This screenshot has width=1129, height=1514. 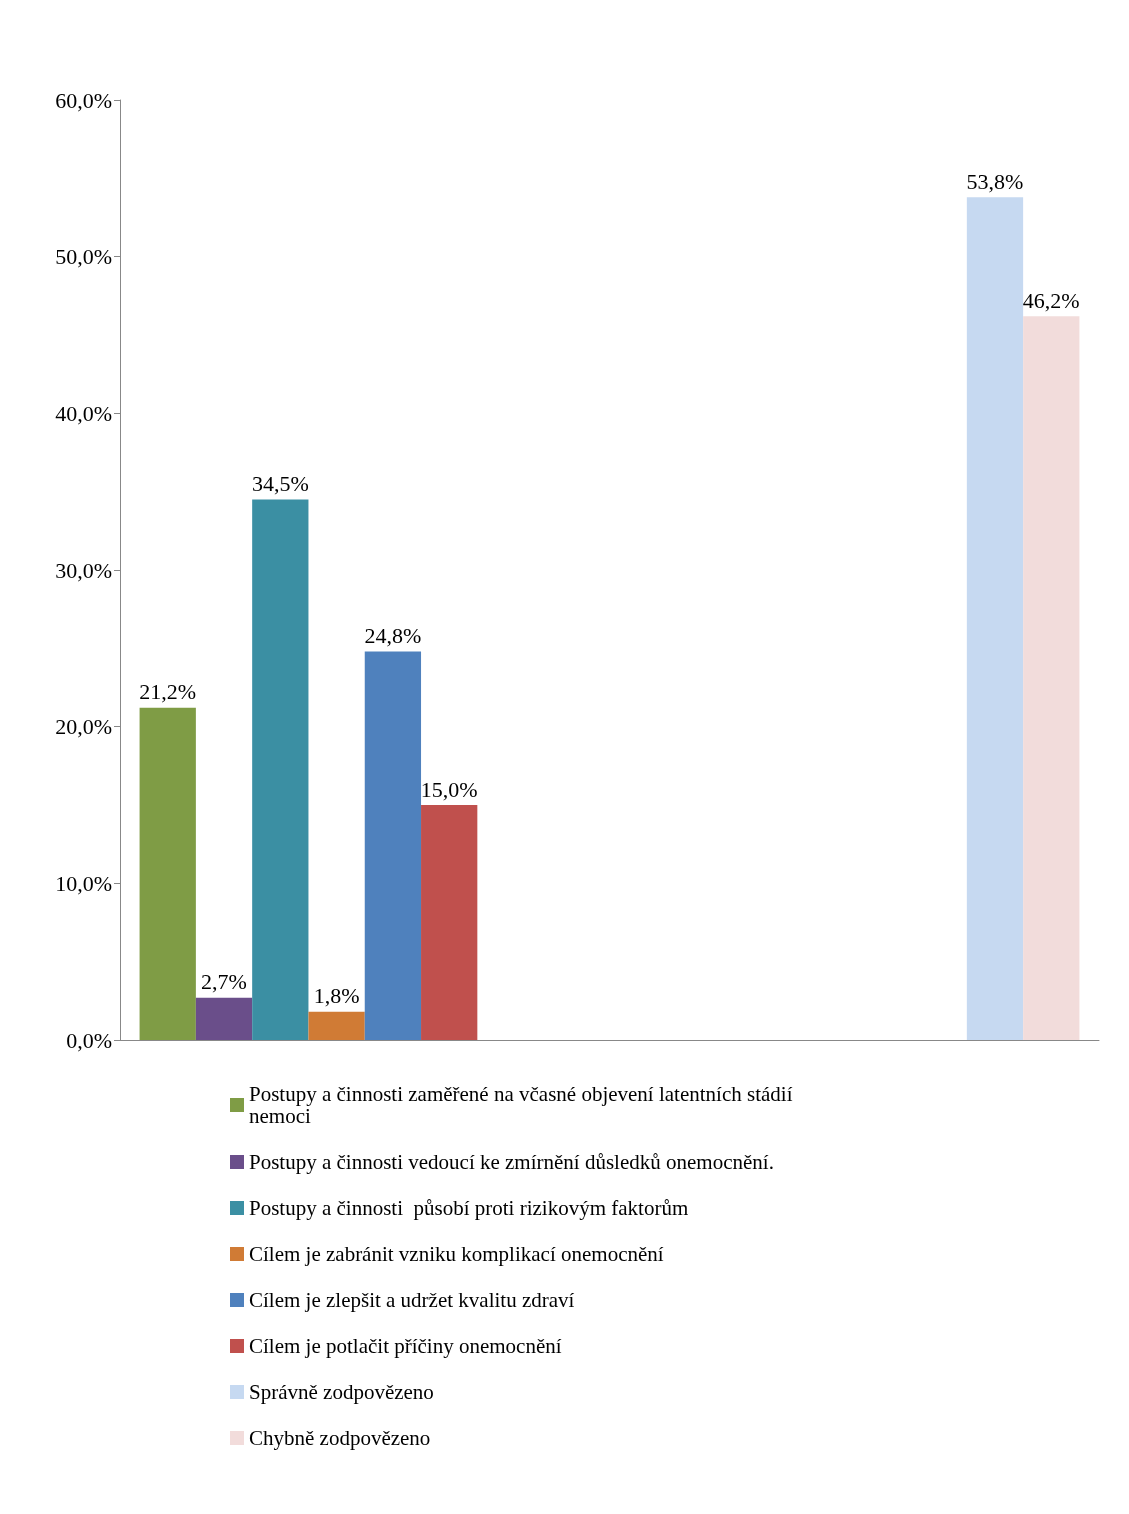 What do you see at coordinates (83, 257) in the screenshot?
I see `y-tick-label: 50,0%` at bounding box center [83, 257].